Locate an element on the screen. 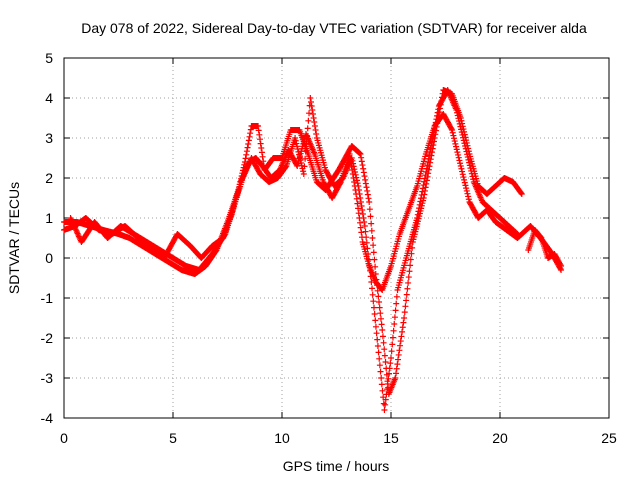  x-axis-label: GPS time / hours is located at coordinates (336, 466).